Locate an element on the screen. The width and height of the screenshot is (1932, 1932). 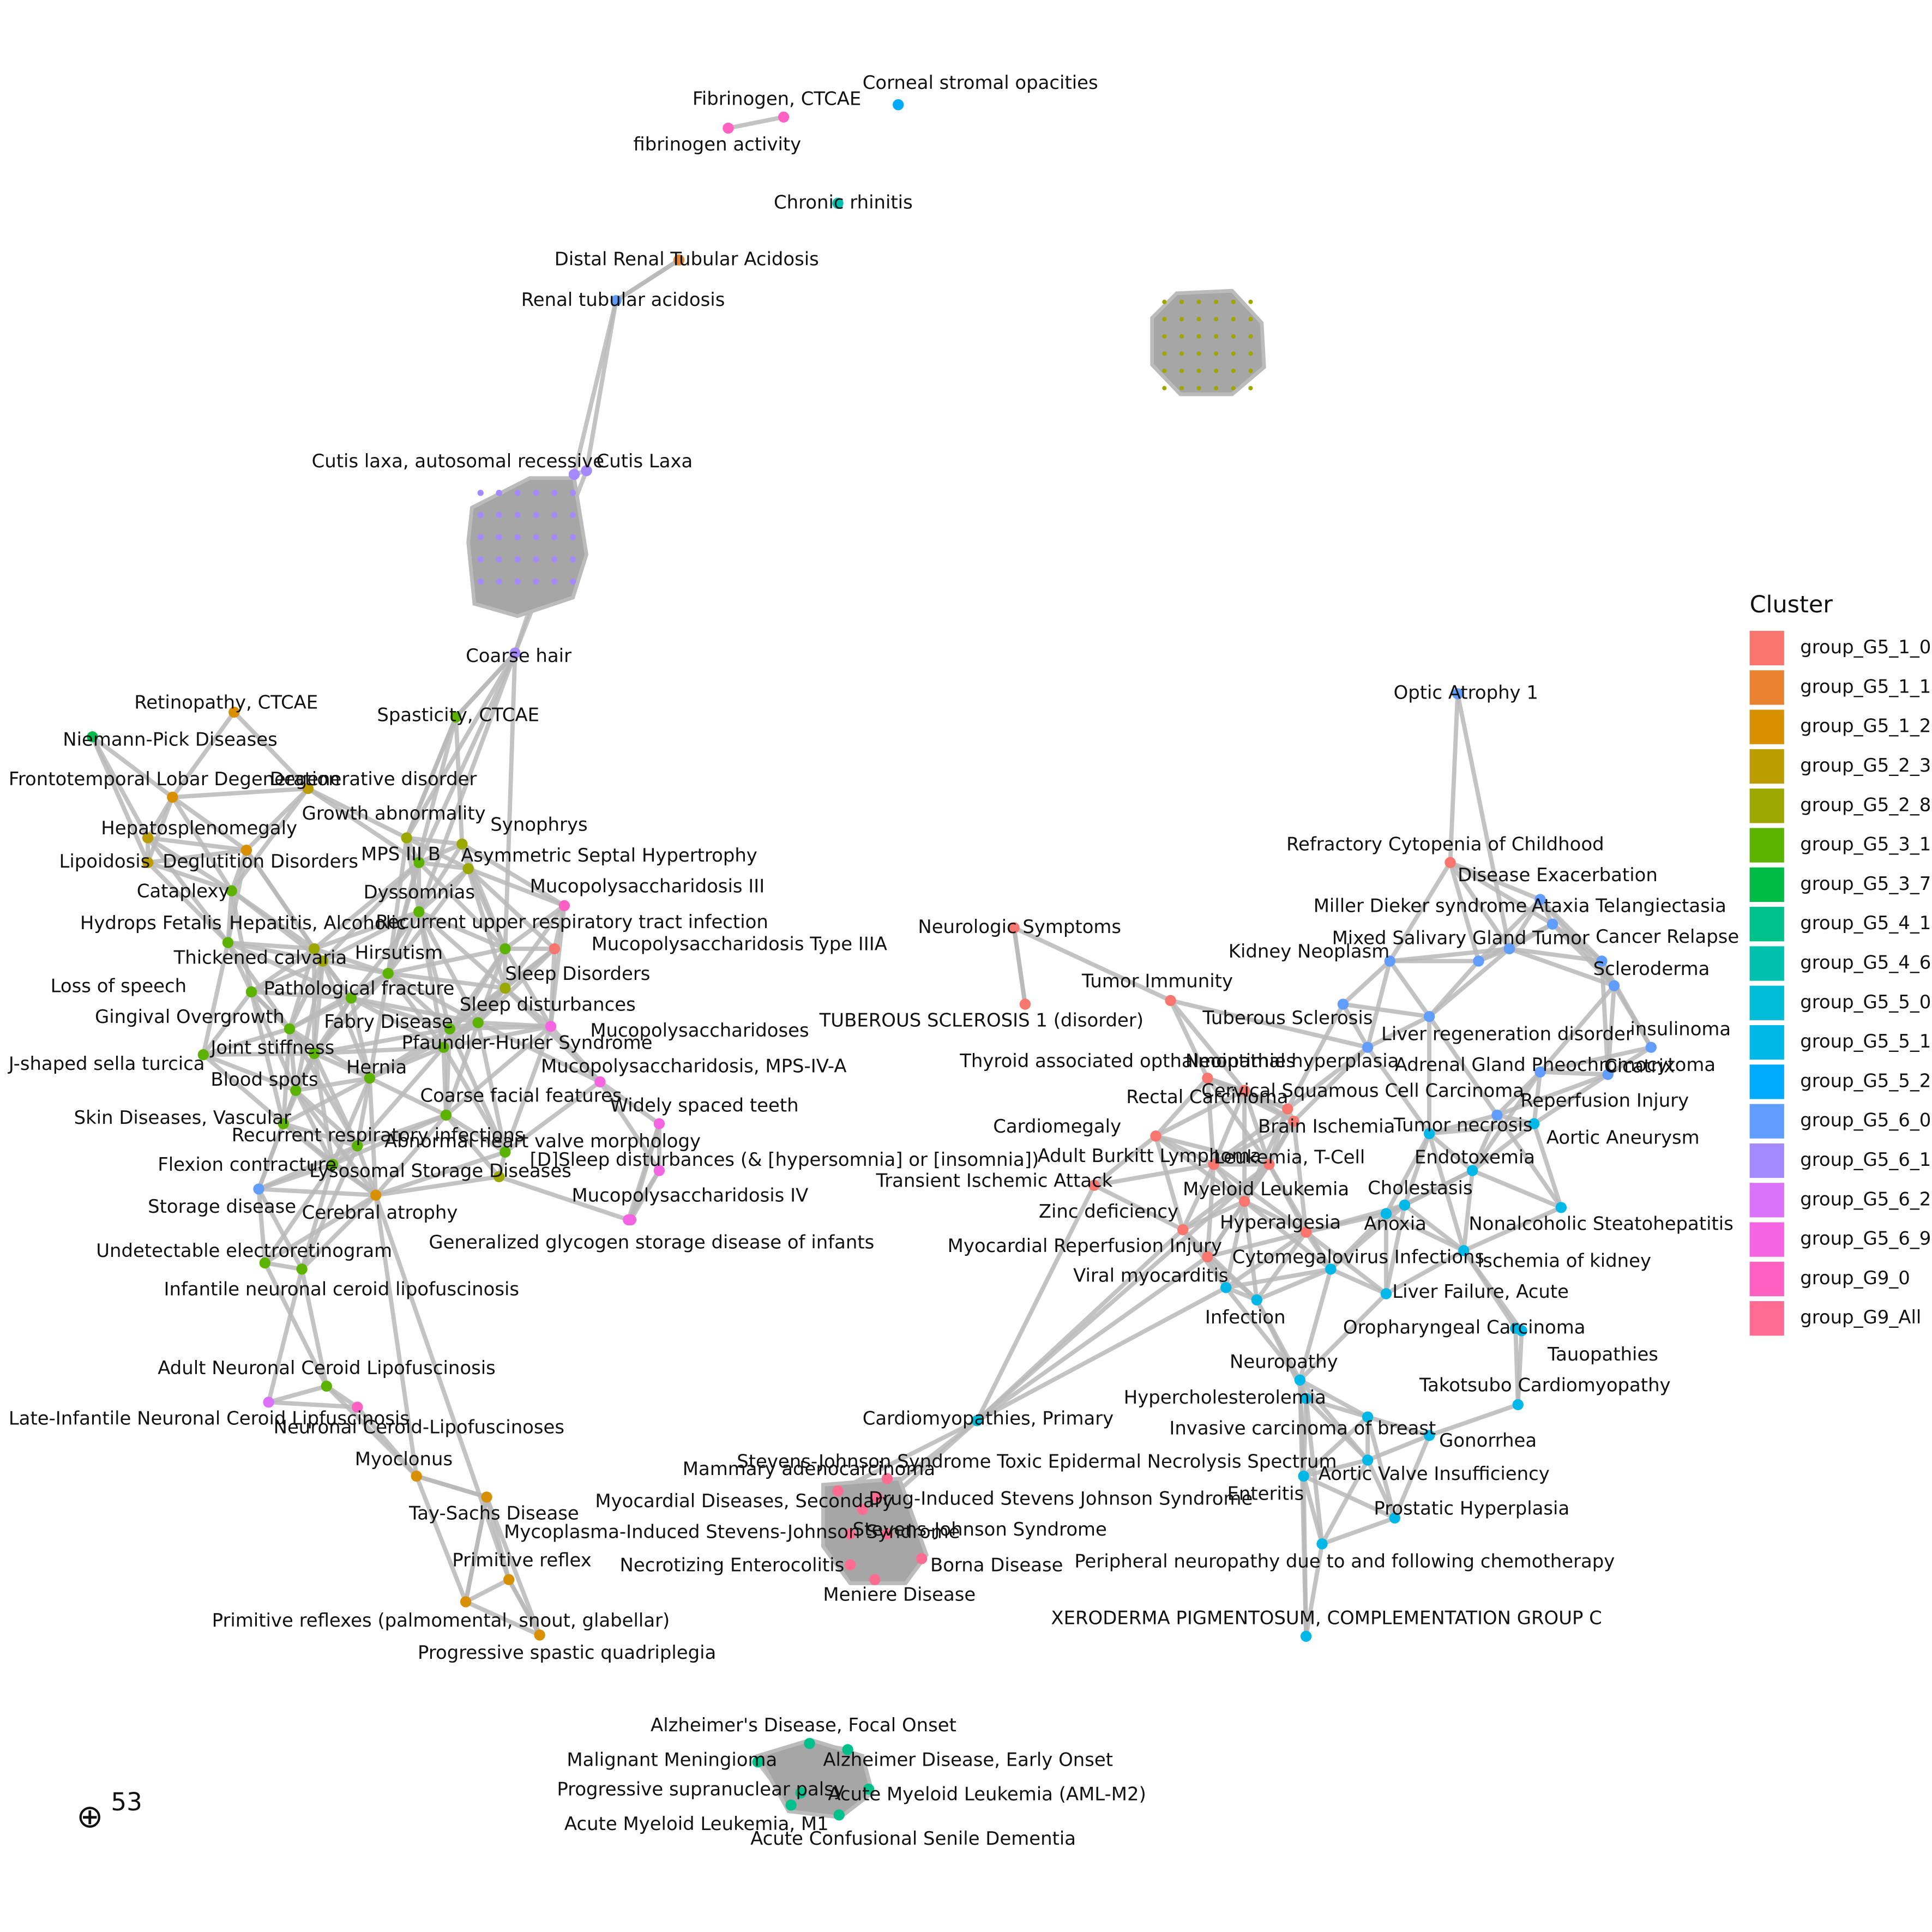
node-label: Ischemia of kidney is located at coordinates (1564, 1260).